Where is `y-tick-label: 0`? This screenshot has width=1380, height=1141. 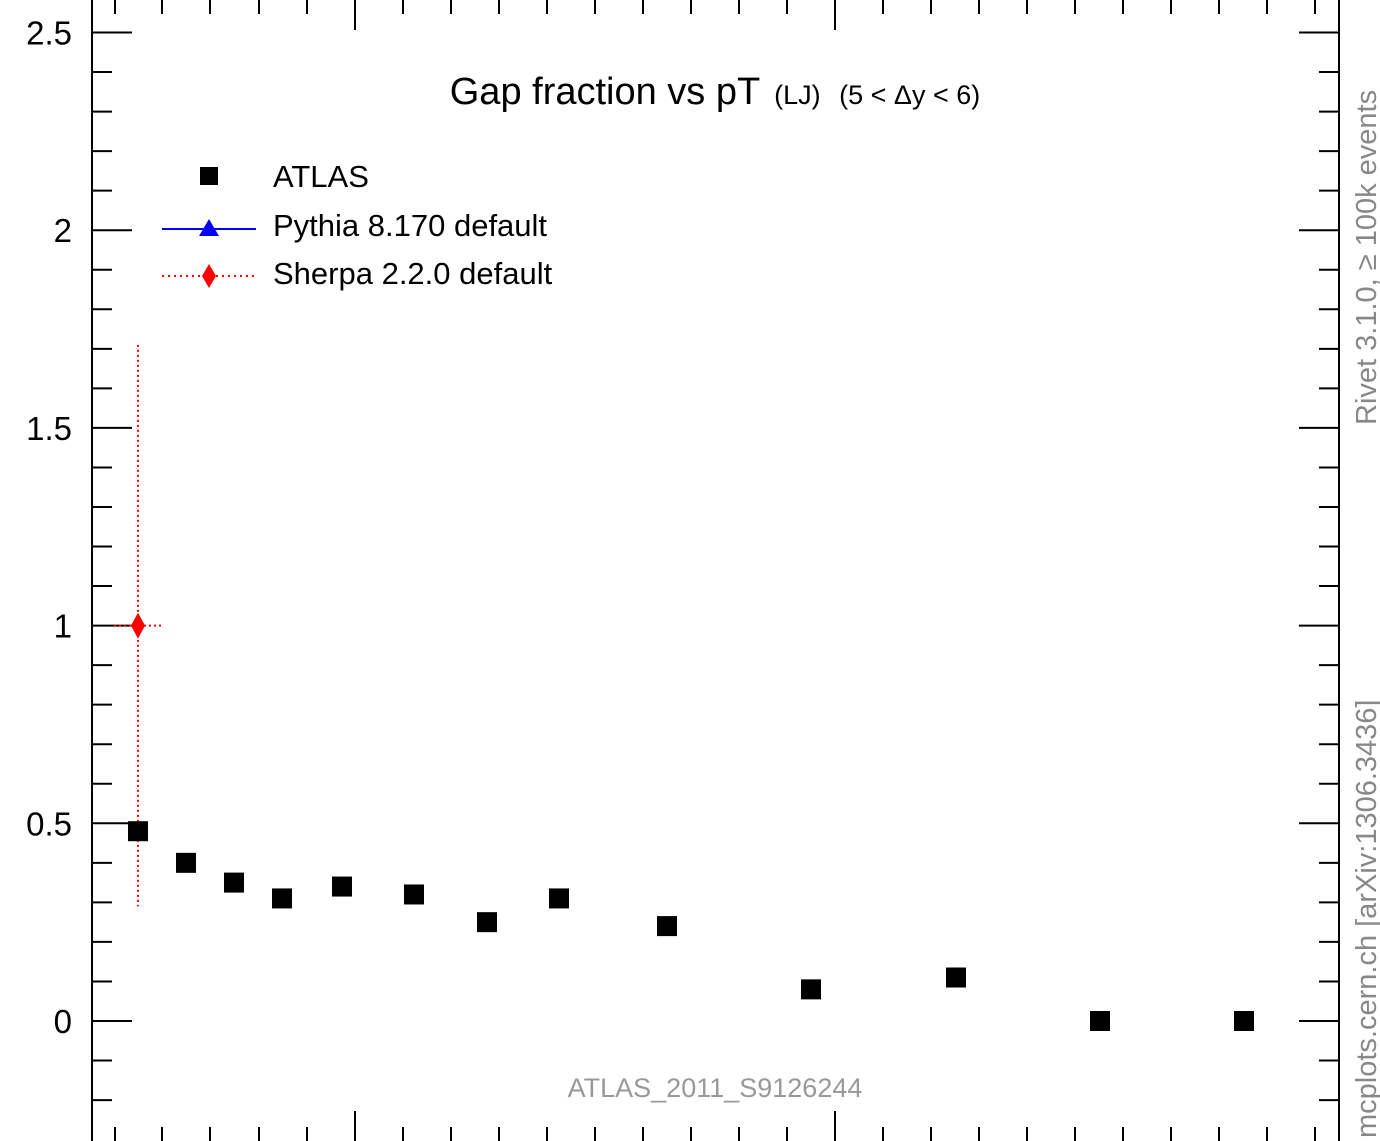 y-tick-label: 0 is located at coordinates (63, 1021).